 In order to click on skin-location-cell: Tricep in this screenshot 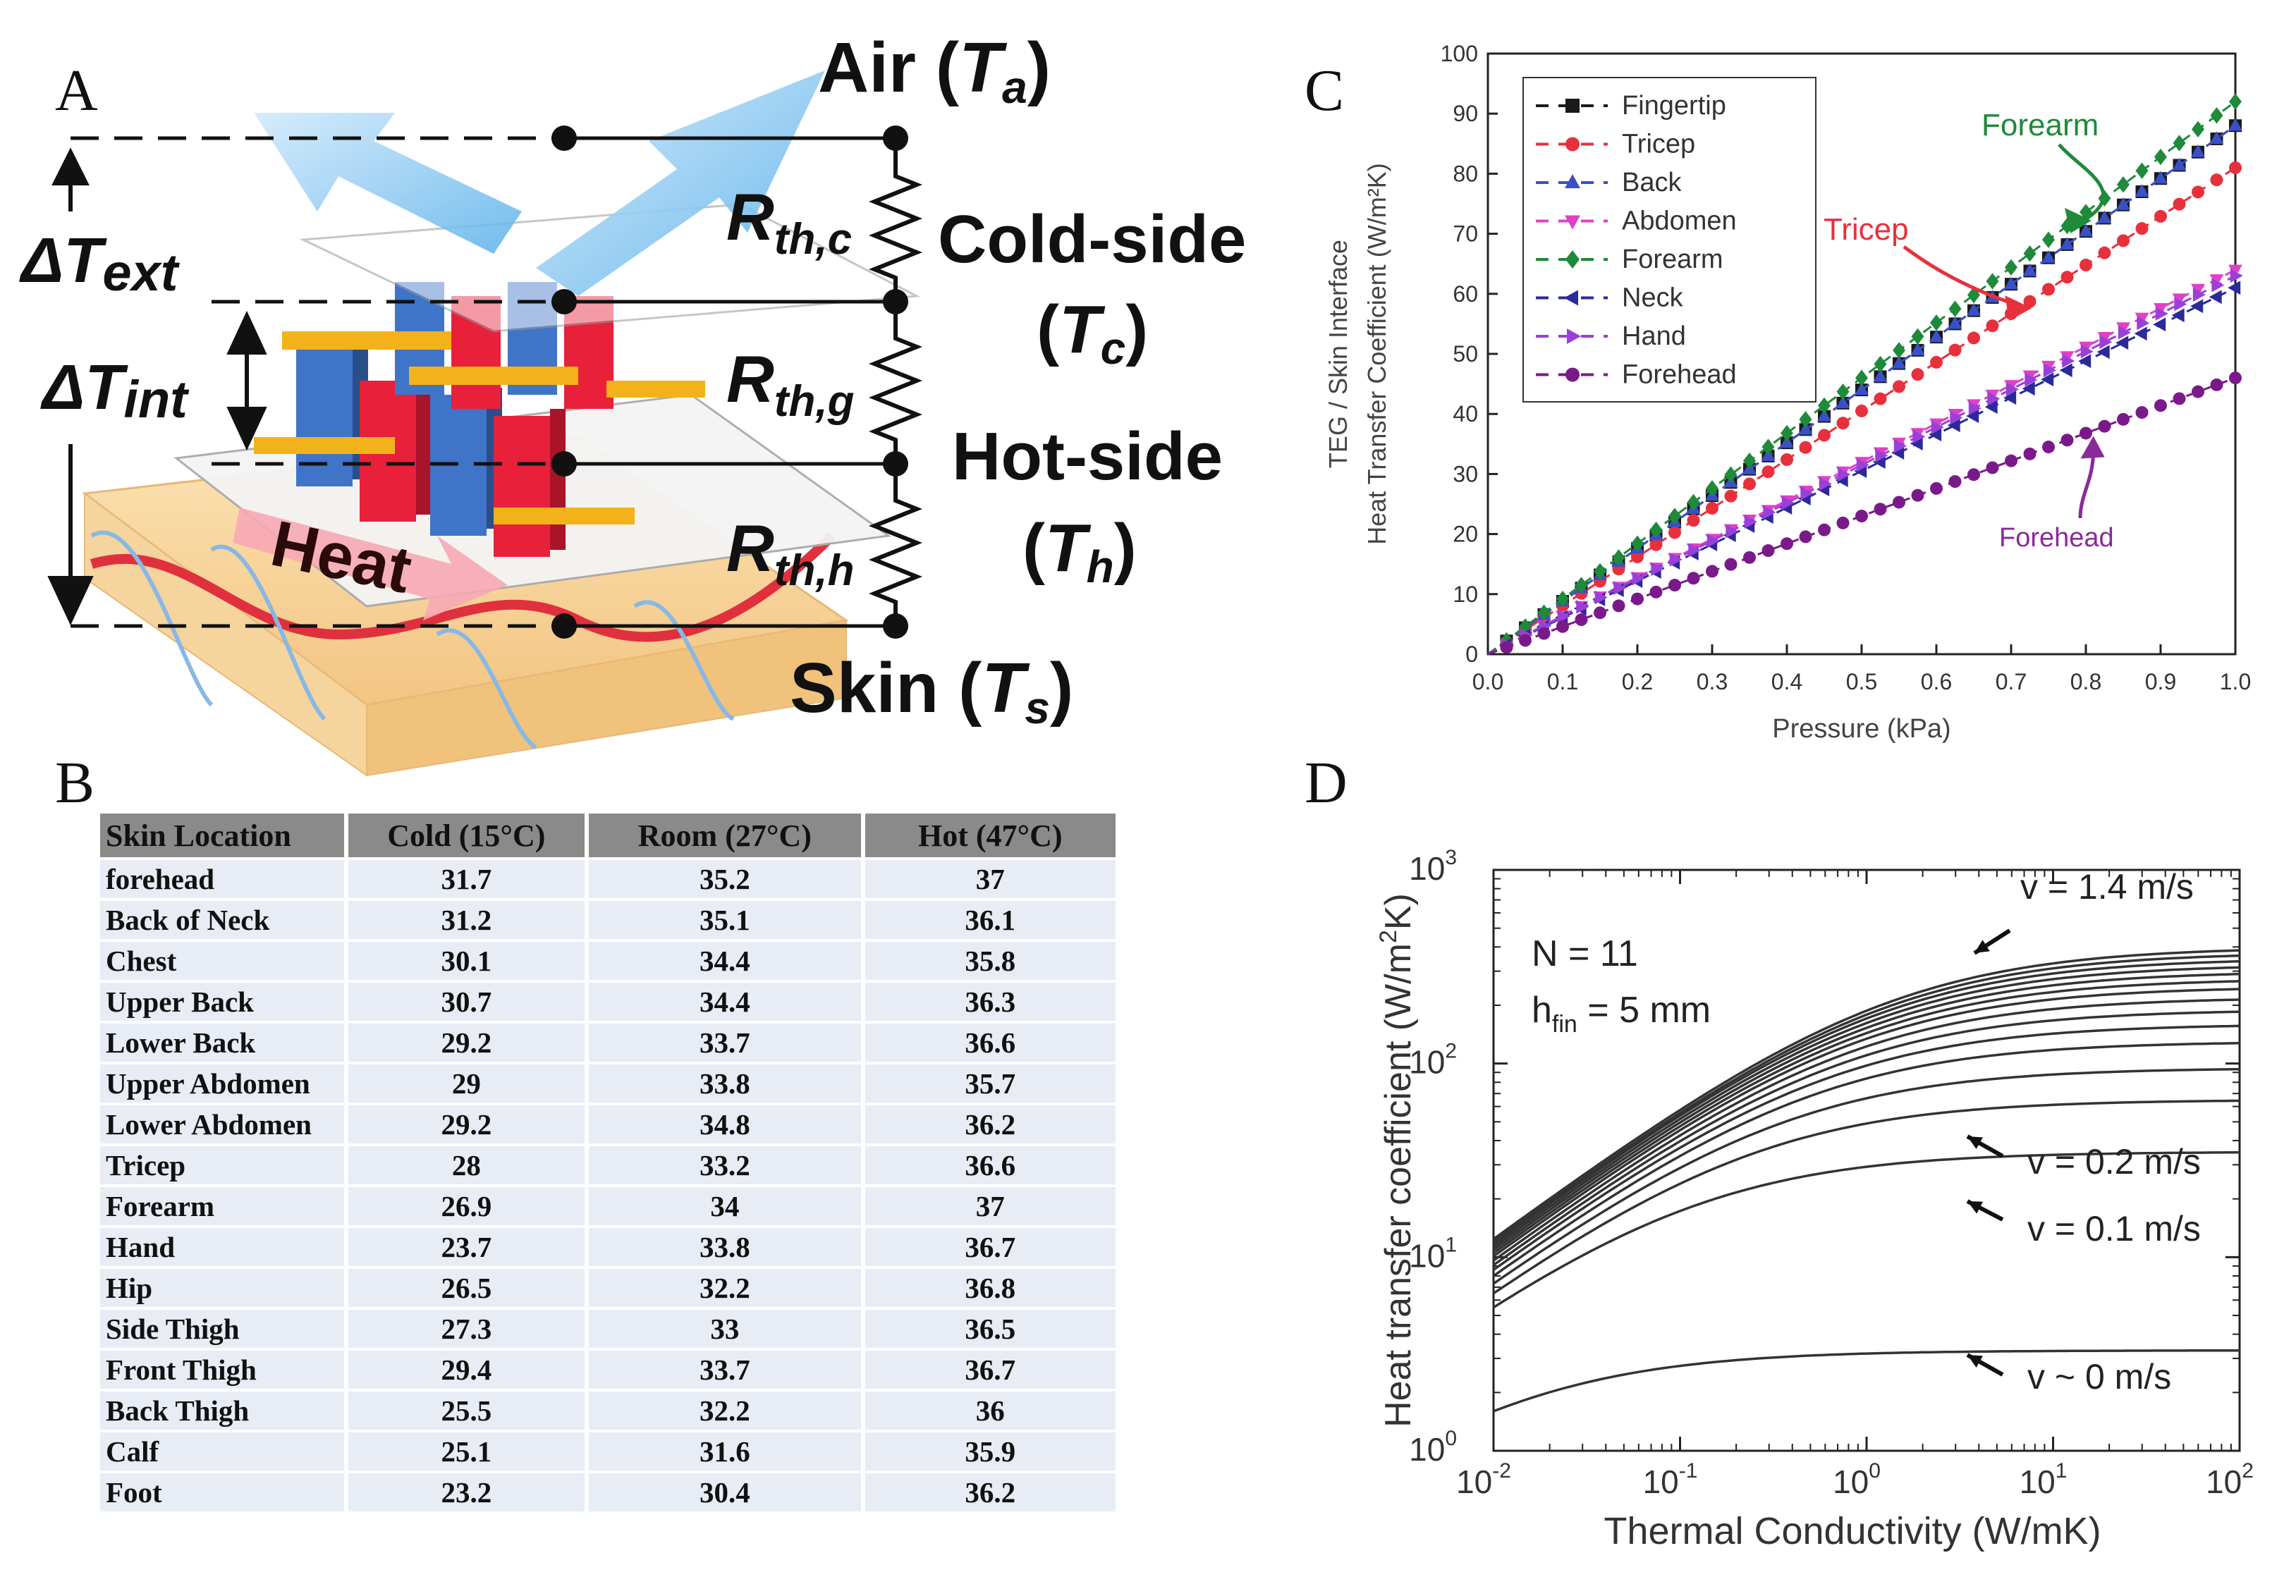, I will do `click(222, 1165)`.